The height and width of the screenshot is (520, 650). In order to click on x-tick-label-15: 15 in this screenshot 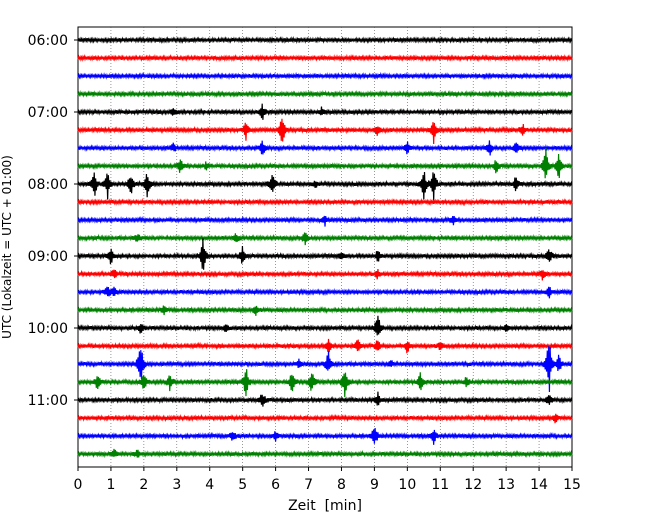, I will do `click(572, 485)`.